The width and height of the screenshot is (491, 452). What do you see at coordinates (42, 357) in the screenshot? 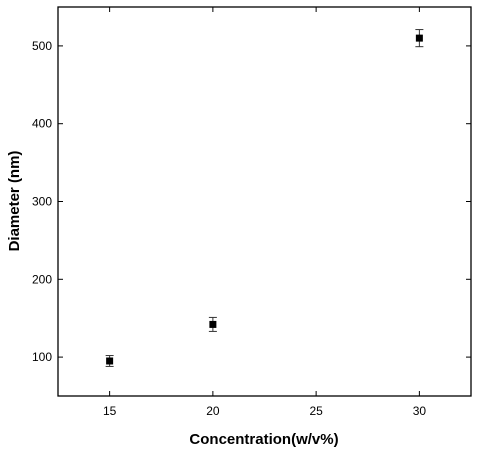
I see `y-tick-label: 100` at bounding box center [42, 357].